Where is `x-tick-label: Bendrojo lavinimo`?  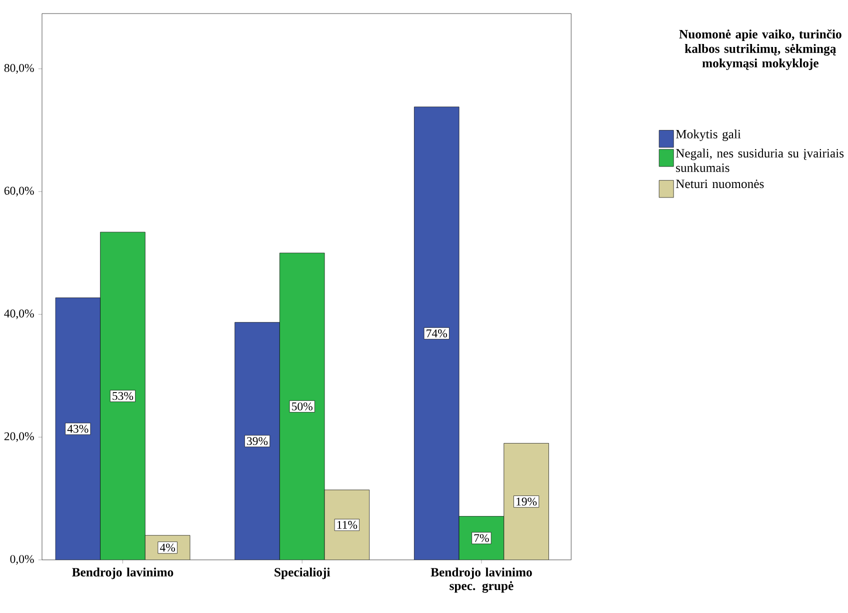 x-tick-label: Bendrojo lavinimo is located at coordinates (123, 573).